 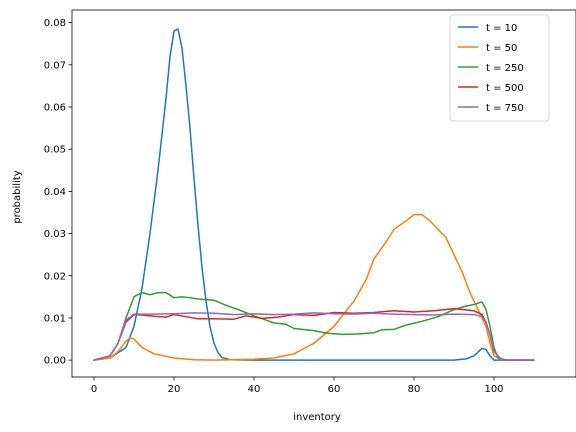 I want to click on y-tick-label: 0.03, so click(x=55, y=234).